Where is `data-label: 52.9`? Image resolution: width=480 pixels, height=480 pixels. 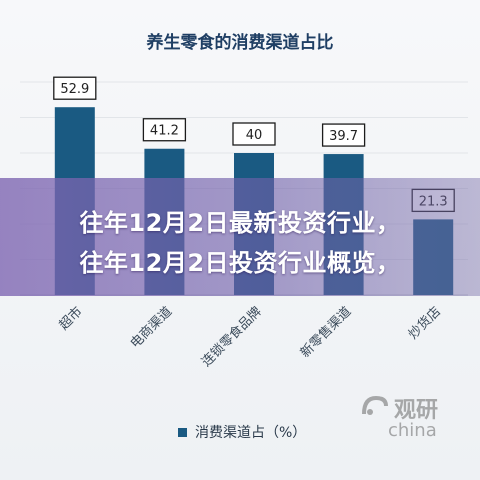 data-label: 52.9 is located at coordinates (75, 88).